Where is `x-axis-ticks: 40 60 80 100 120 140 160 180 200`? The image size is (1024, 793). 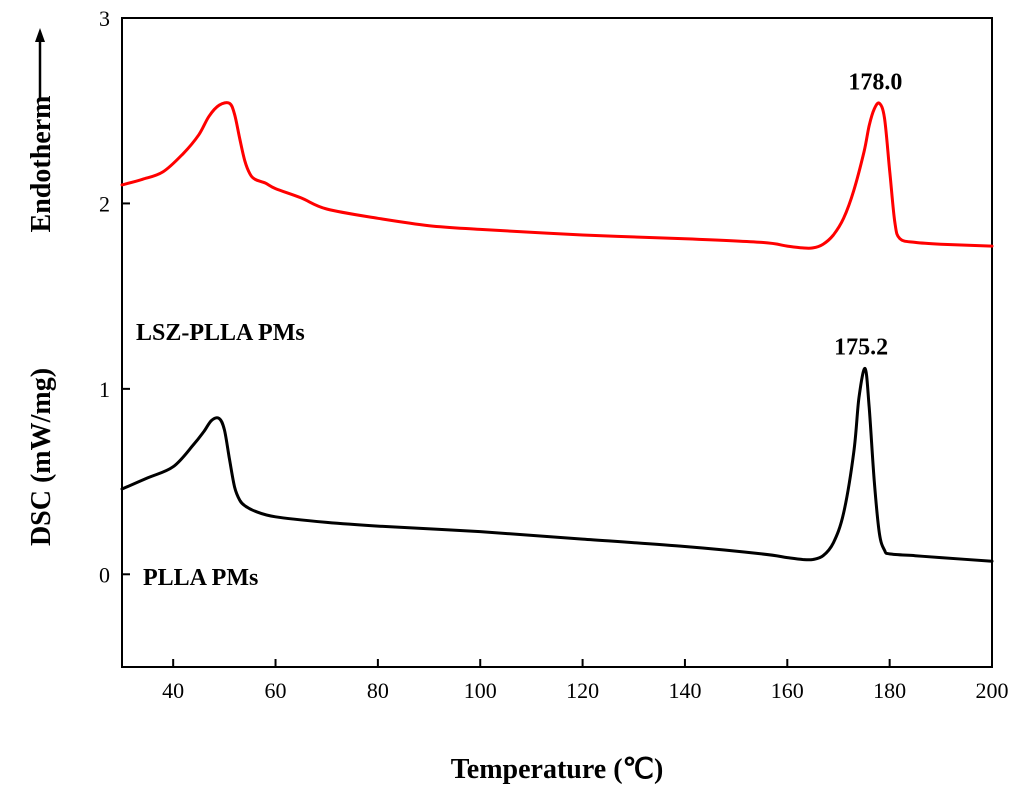 x-axis-ticks: 40 60 80 100 120 140 160 180 200 is located at coordinates (585, 681).